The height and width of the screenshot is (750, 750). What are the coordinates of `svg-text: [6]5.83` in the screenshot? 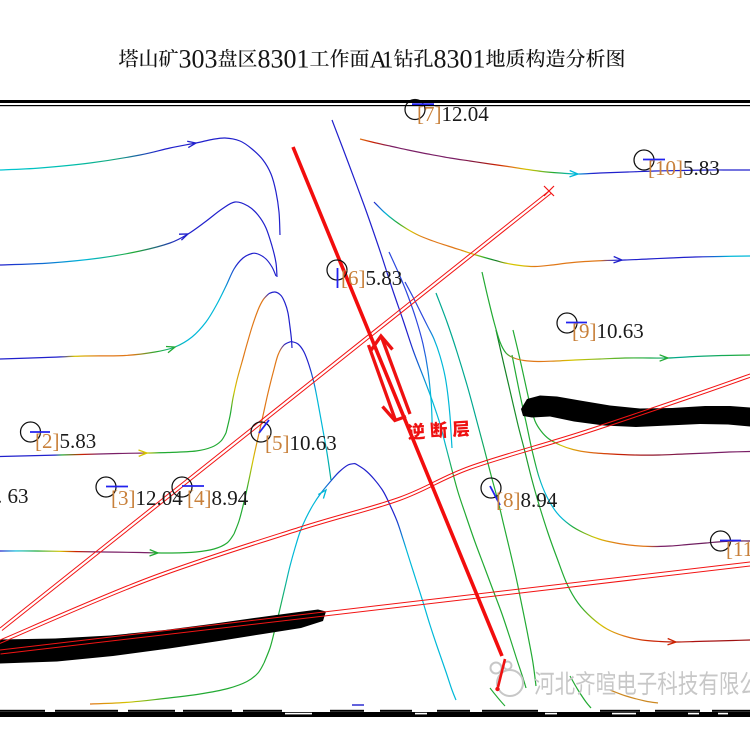 It's located at (371, 278).